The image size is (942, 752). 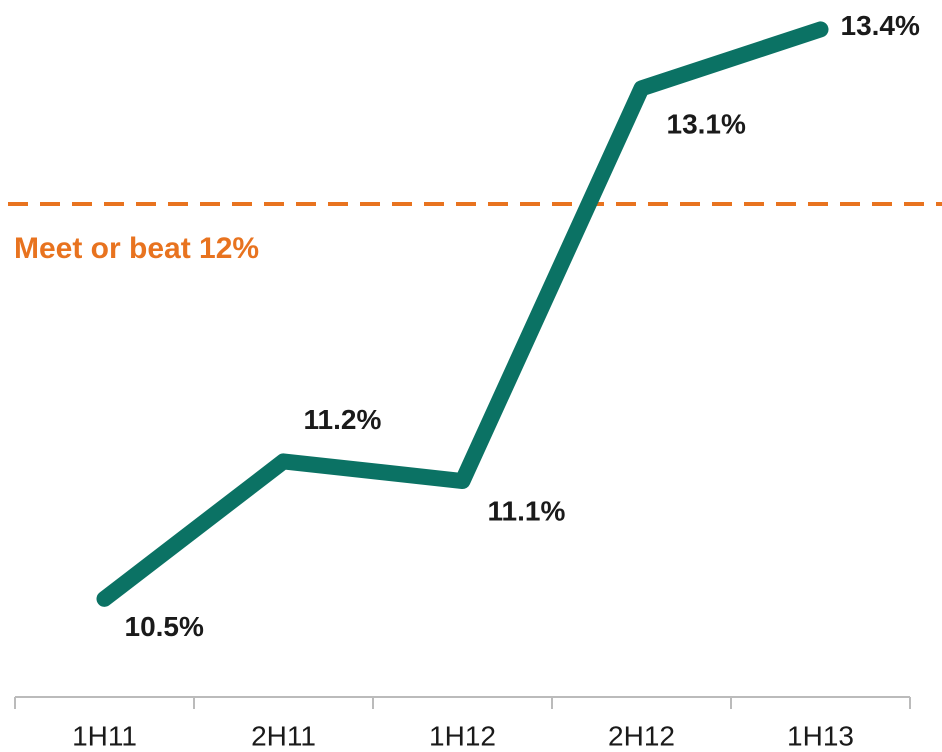 I want to click on data-label: 13.1%, so click(x=706, y=124).